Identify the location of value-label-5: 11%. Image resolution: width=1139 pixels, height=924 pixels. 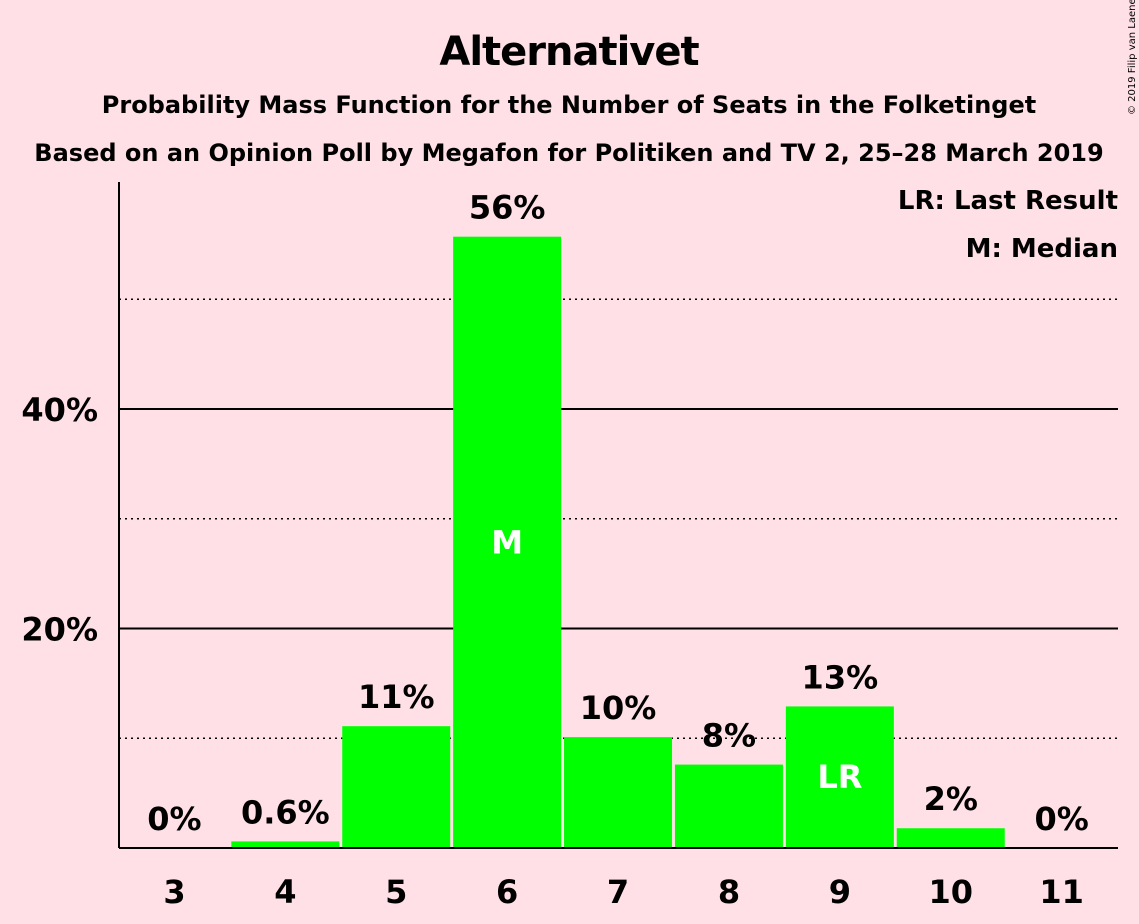
(396, 697).